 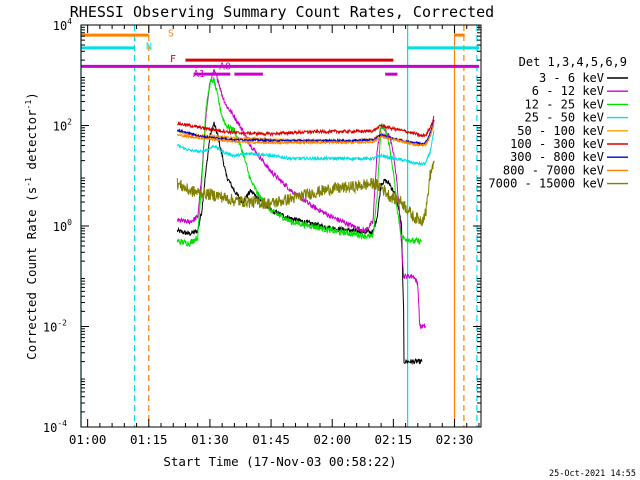 What do you see at coordinates (571, 78) in the screenshot?
I see `legend-entry-label-1: 3 - 6 keV` at bounding box center [571, 78].